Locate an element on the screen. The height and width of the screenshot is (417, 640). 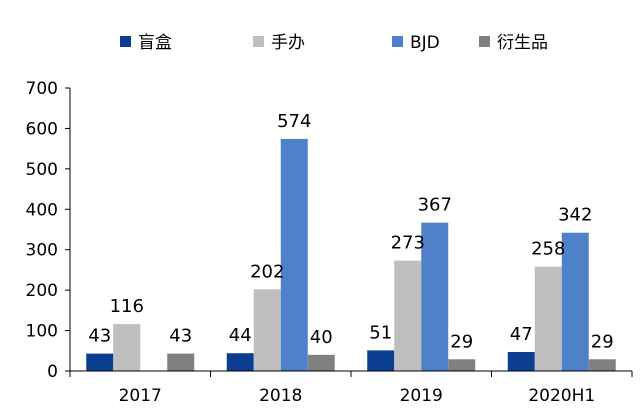
category-label: 2018 is located at coordinates (280, 396).